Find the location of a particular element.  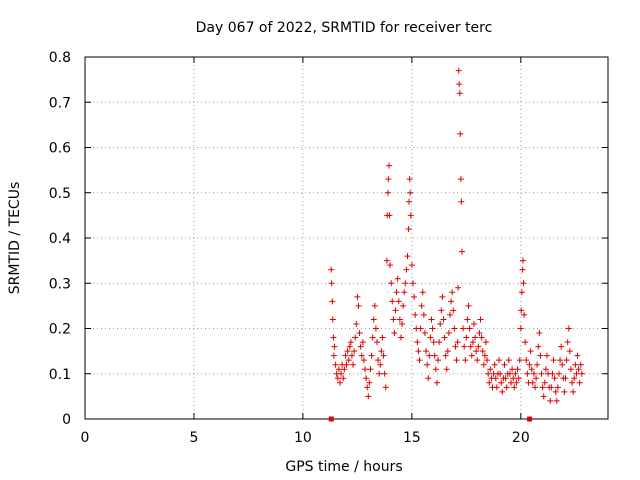

x-tick-label: 0 is located at coordinates (85, 438).